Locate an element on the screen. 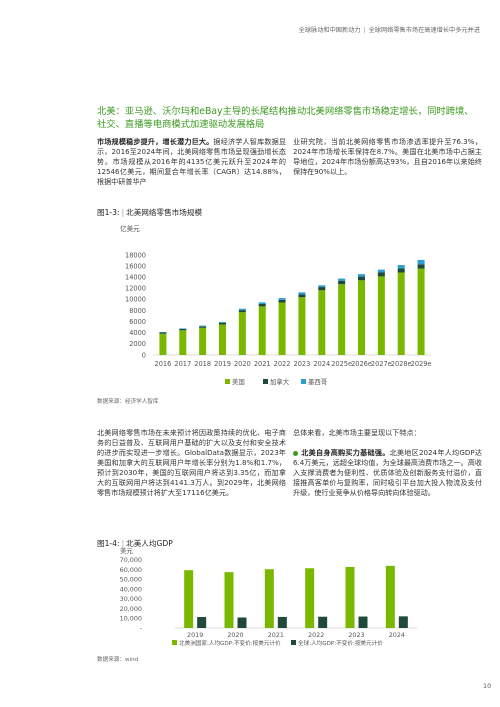  y-axis-unit-label: 美元 is located at coordinates (126, 550).